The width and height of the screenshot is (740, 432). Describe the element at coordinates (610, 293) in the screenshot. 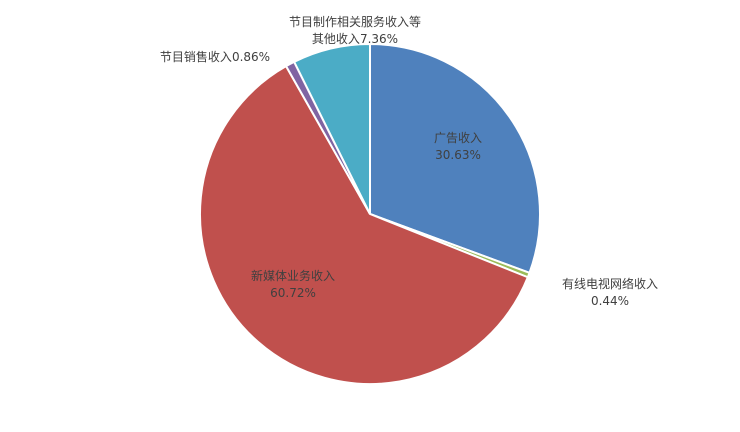

I see `slice-label: 有线电视网络收入 0.44%` at that location.